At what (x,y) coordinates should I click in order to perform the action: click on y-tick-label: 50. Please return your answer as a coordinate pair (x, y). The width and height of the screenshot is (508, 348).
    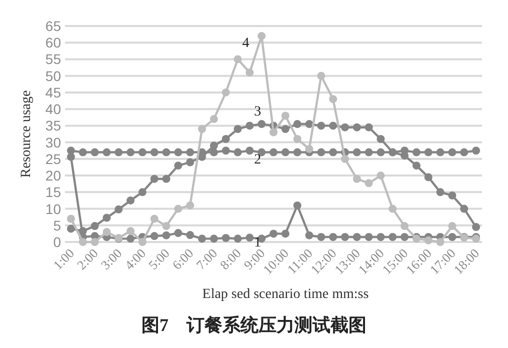
    Looking at the image, I should click on (53, 76).